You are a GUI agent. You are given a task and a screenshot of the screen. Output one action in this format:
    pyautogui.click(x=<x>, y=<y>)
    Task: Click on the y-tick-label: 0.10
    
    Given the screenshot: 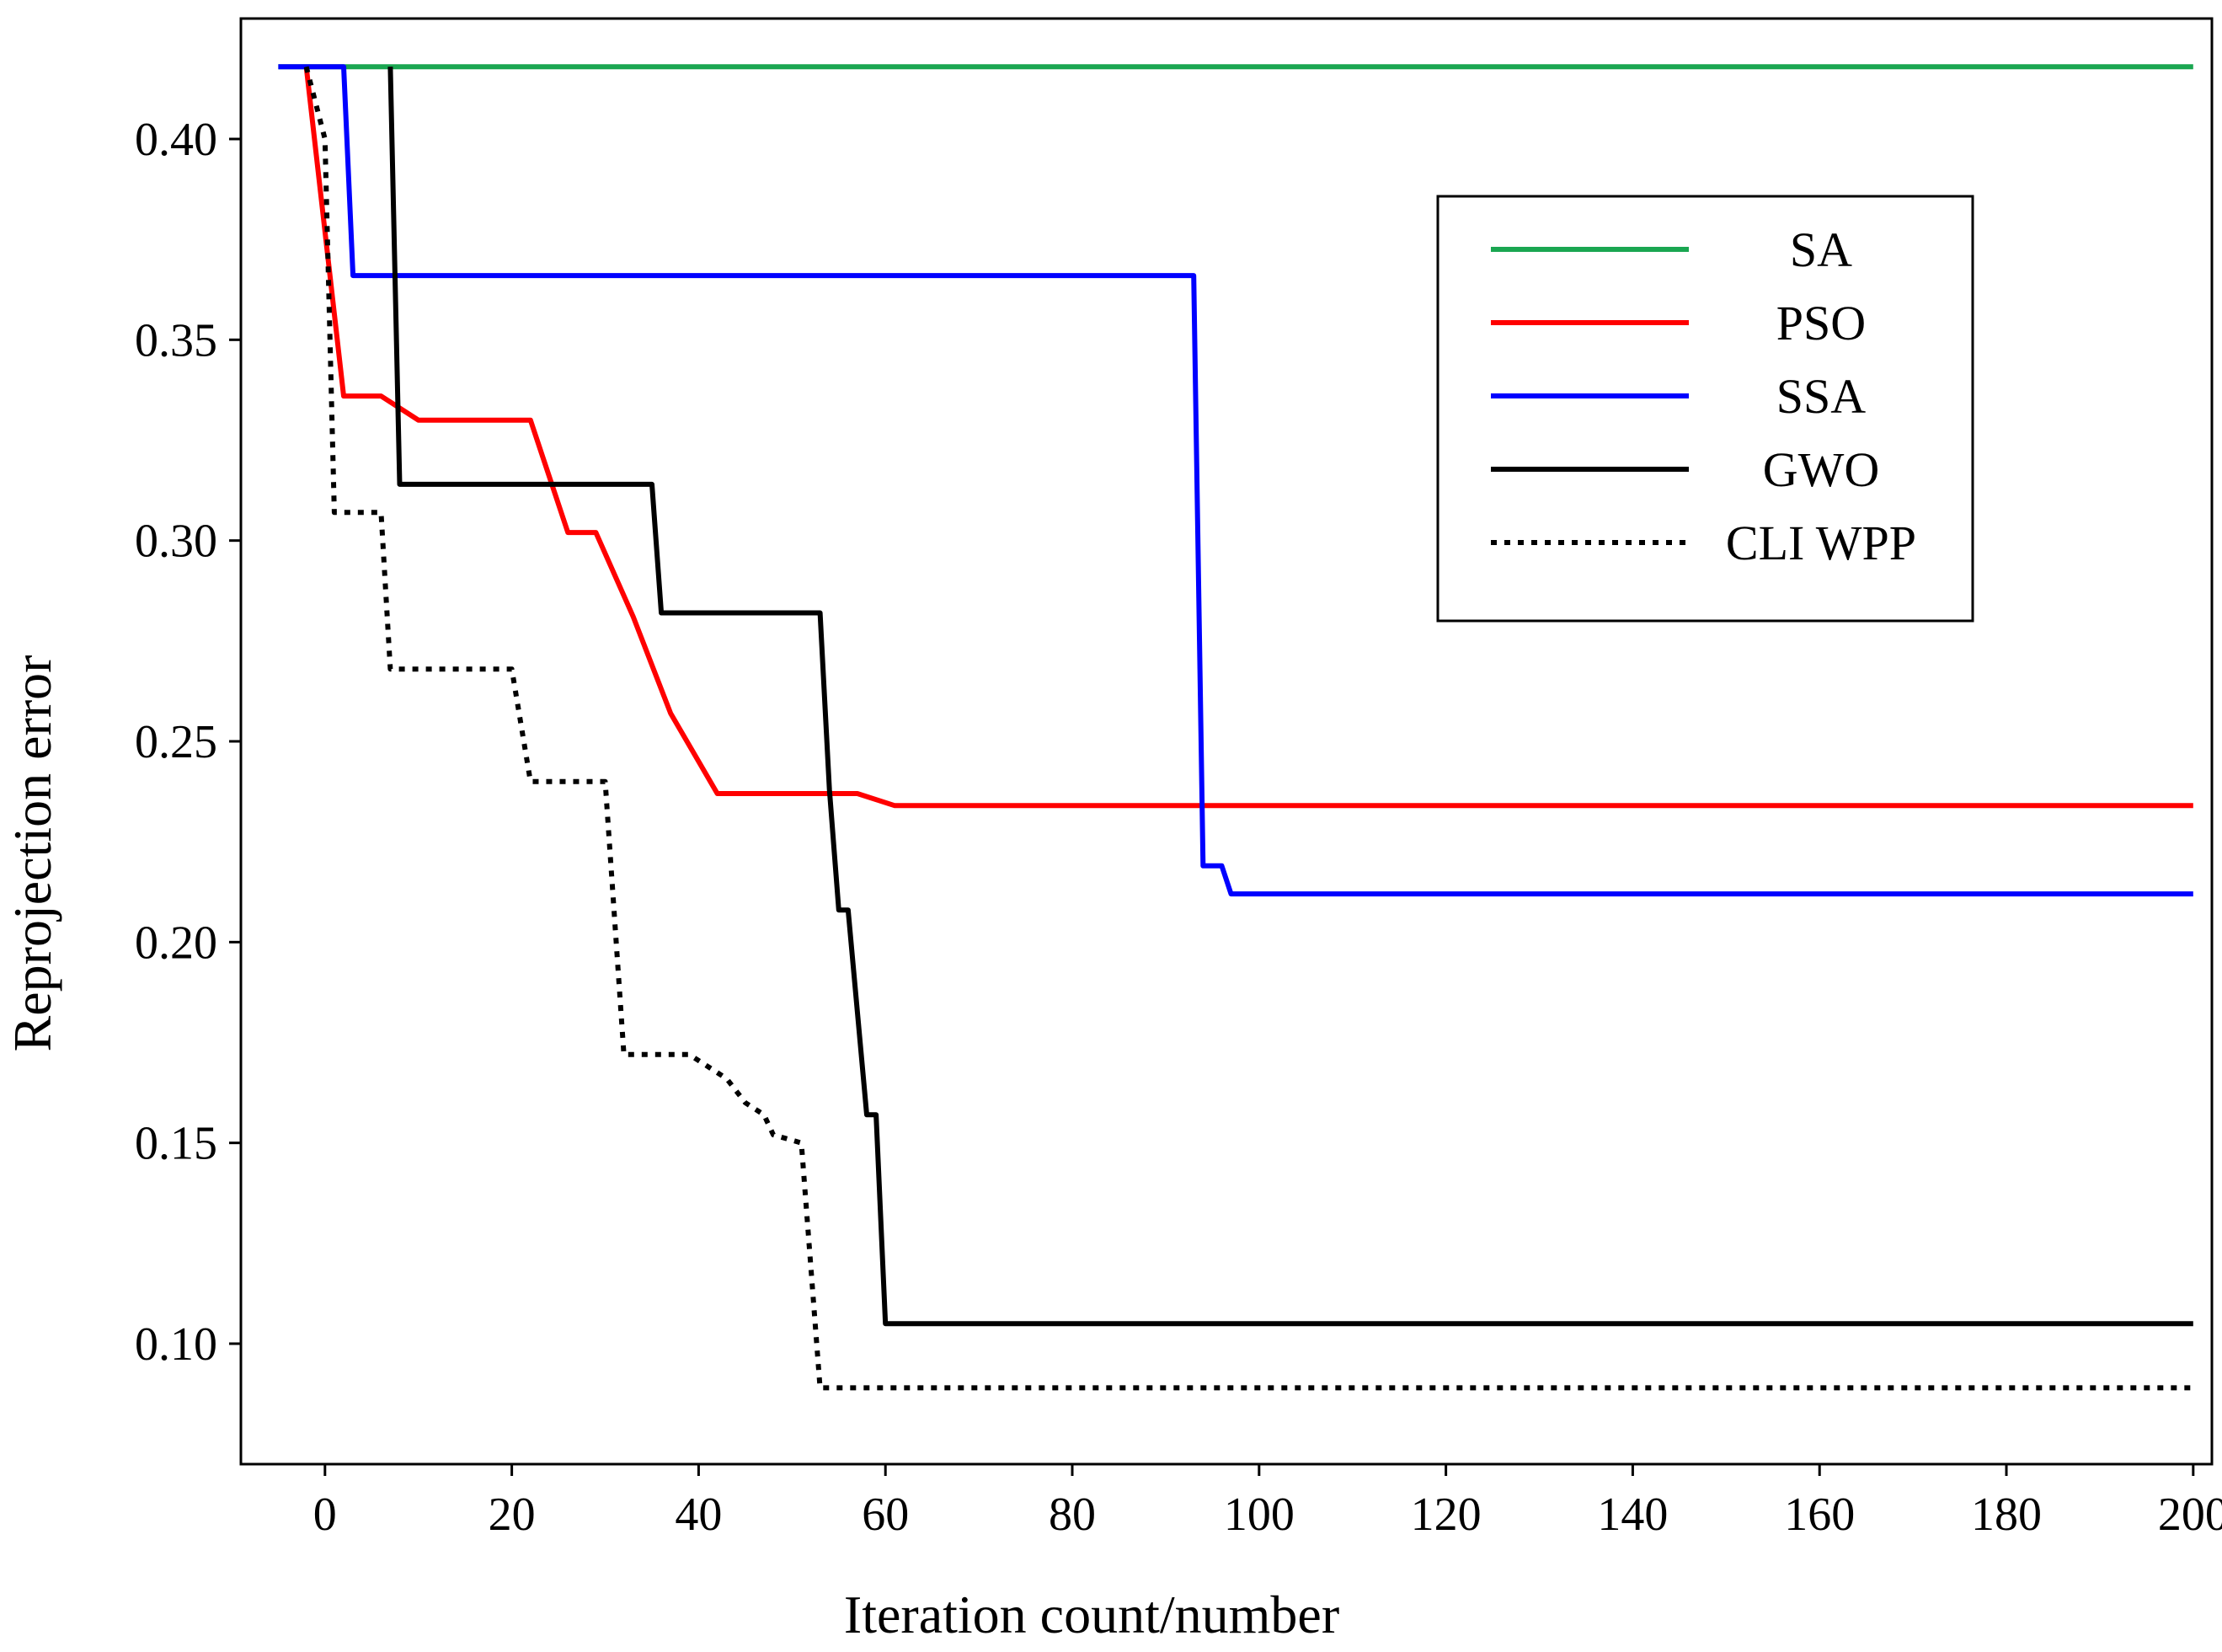 What is the action you would take?
    pyautogui.click(x=176, y=1344)
    